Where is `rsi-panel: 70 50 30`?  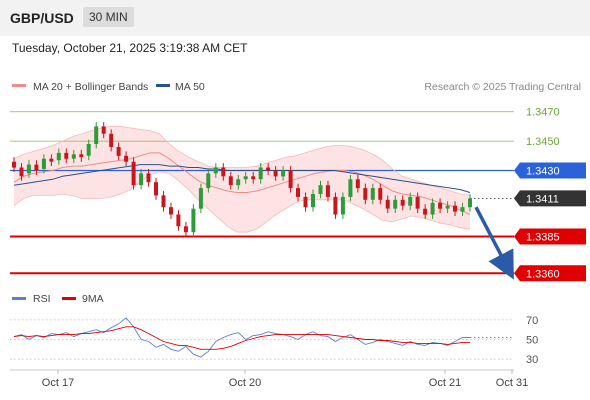
rsi-panel: 70 50 30 is located at coordinates (274, 340).